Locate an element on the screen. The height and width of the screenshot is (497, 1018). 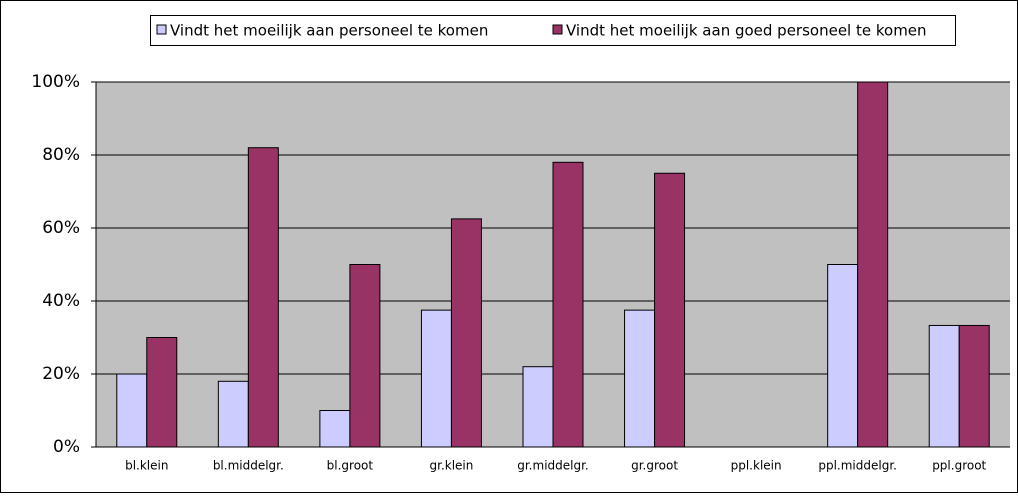
x-tick-label: gr.klein is located at coordinates (452, 466).